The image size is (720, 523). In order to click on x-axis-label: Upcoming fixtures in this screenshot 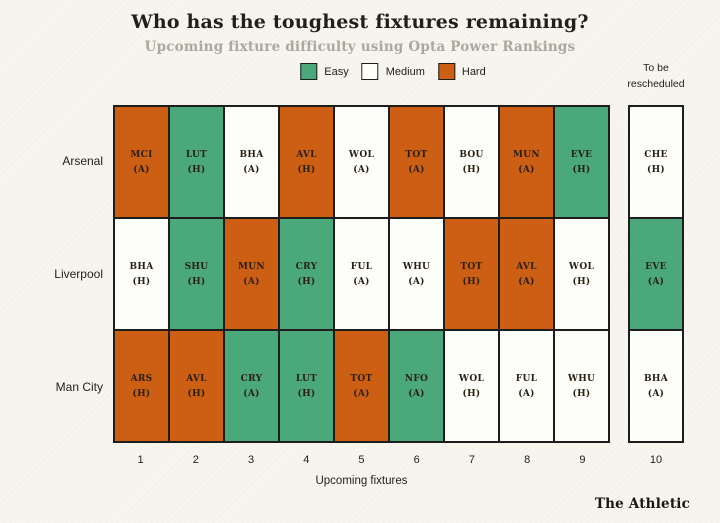, I will do `click(361, 481)`.